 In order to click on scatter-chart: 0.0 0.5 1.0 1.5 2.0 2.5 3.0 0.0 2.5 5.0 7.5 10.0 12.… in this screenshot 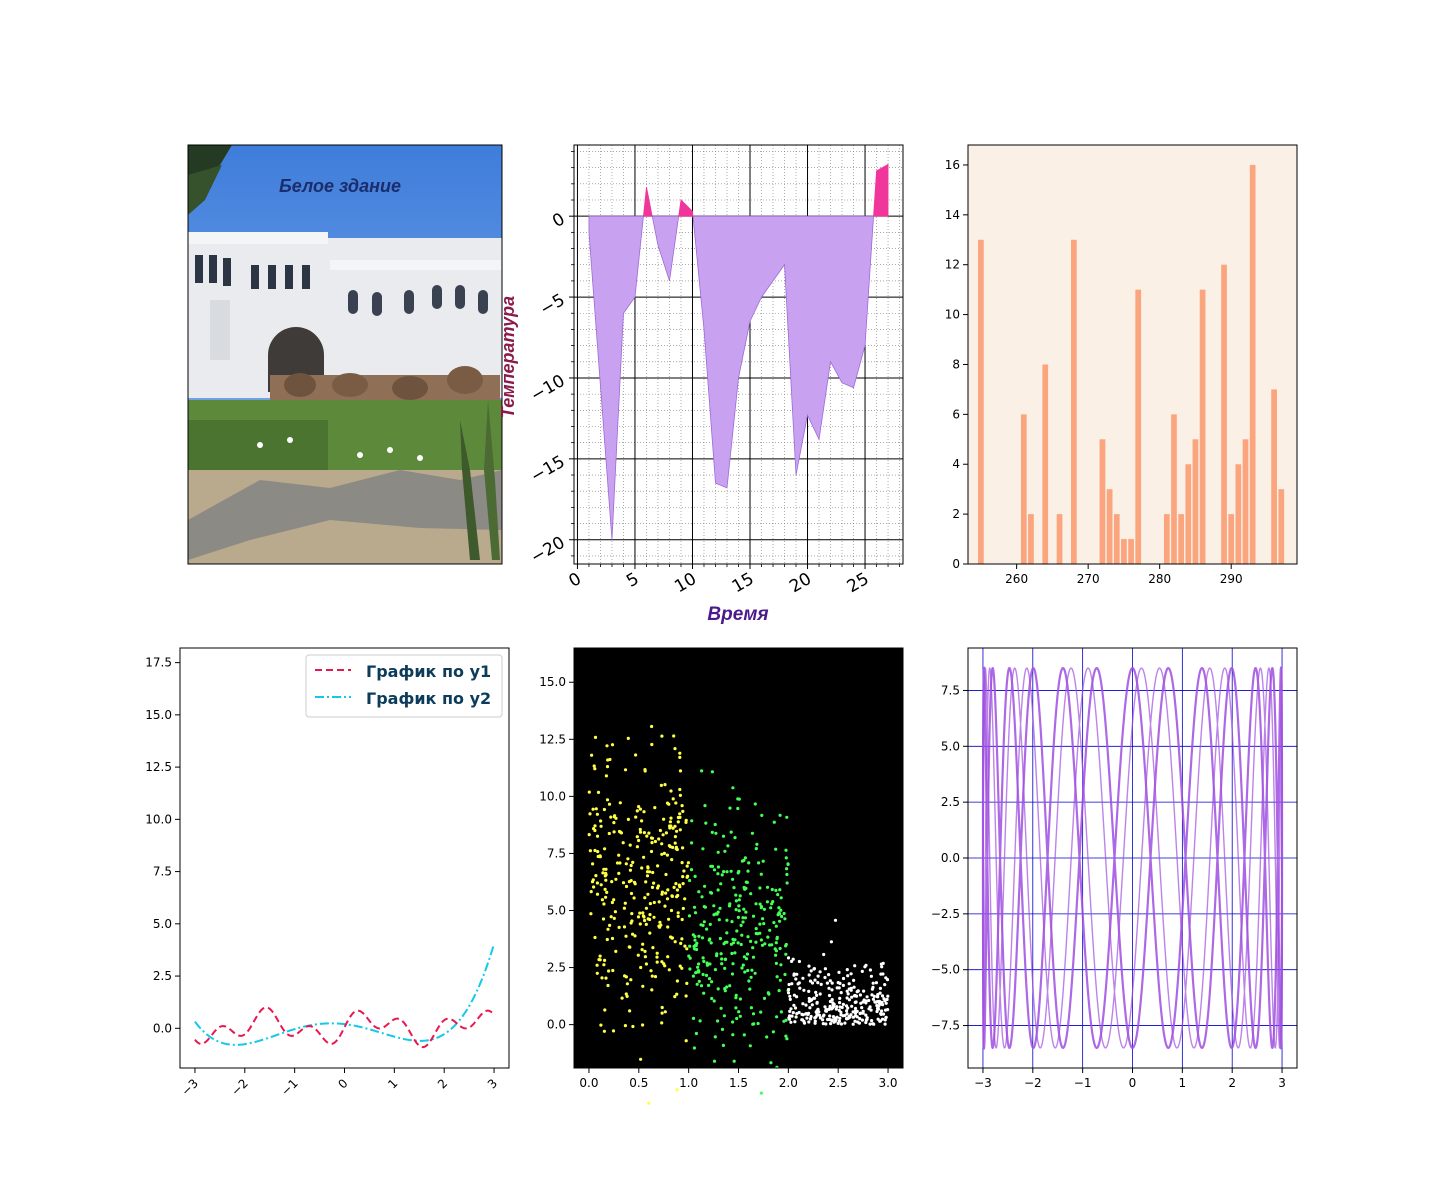, I will do `click(721, 876)`.